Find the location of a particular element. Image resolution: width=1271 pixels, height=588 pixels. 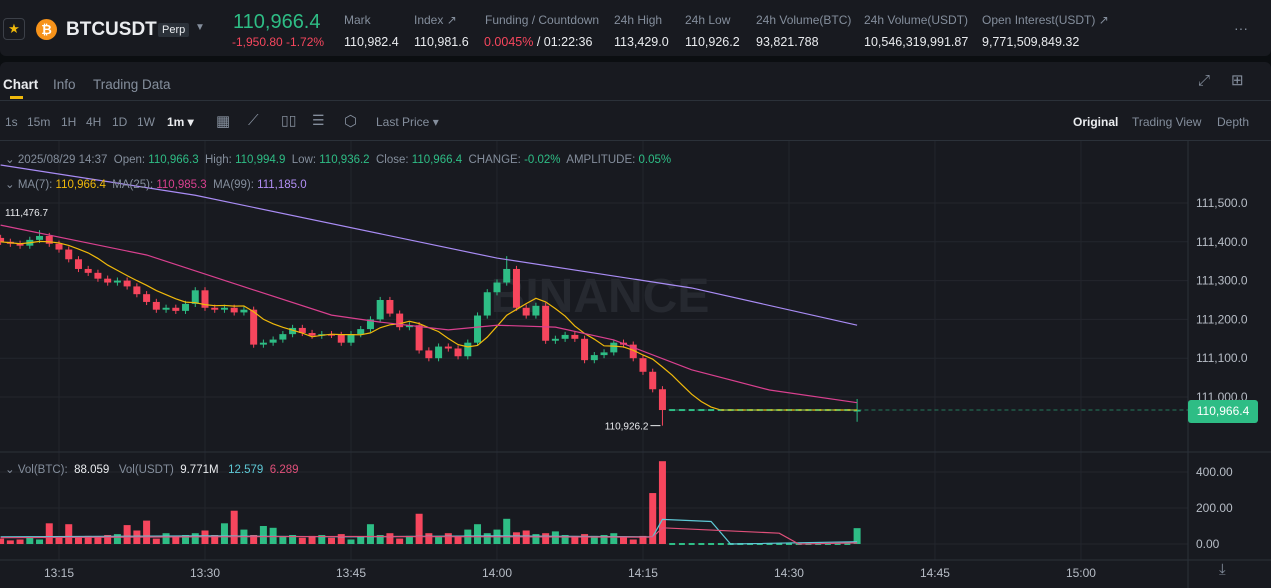

funding-countdown: / 01:22:36 is located at coordinates (563, 42).